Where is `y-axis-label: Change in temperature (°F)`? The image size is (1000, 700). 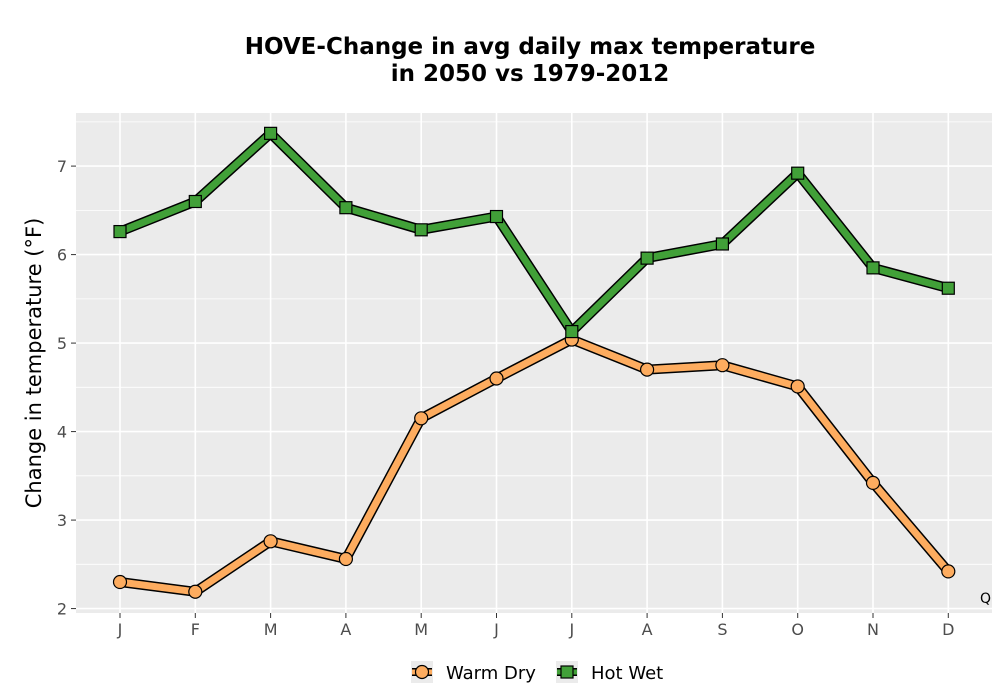 y-axis-label: Change in temperature (°F) is located at coordinates (34, 363).